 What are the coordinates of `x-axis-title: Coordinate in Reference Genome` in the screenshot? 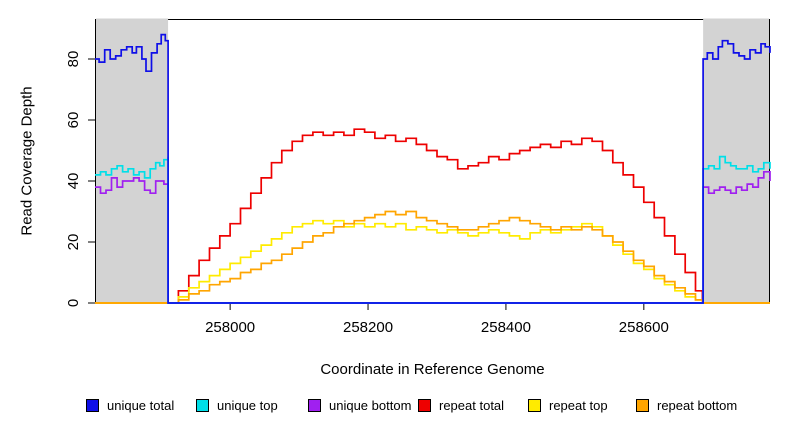 It's located at (432, 369).